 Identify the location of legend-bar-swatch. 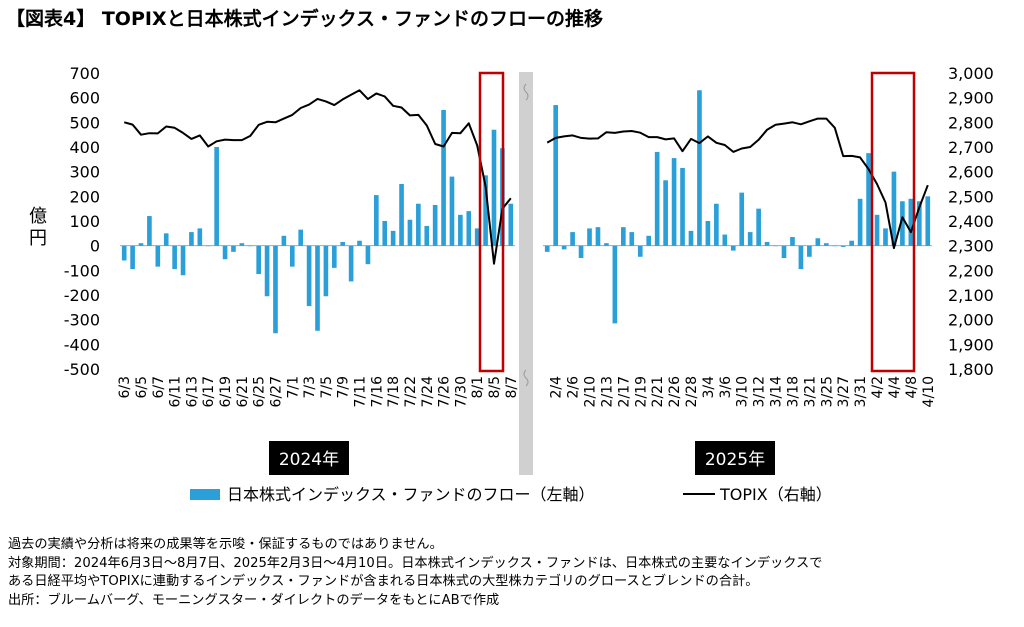
(205, 494).